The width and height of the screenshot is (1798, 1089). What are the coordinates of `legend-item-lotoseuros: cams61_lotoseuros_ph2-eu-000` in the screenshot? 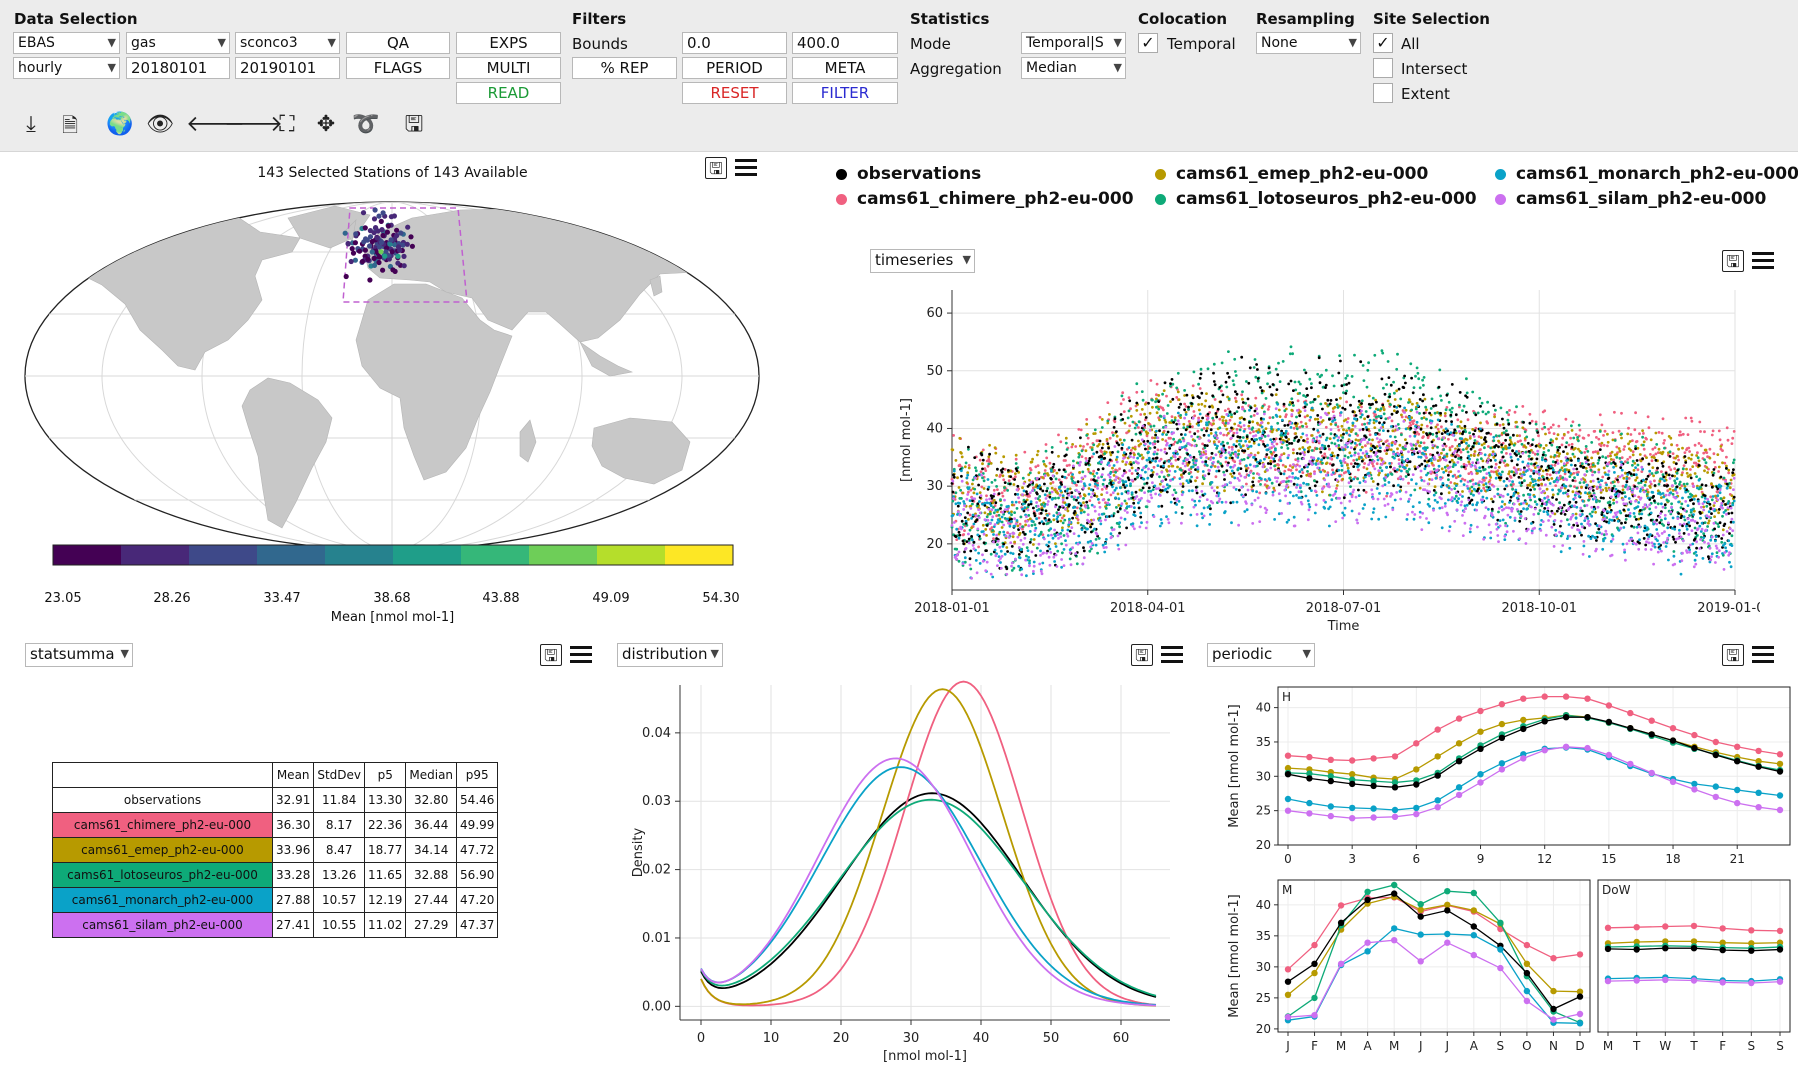 It's located at (1316, 199).